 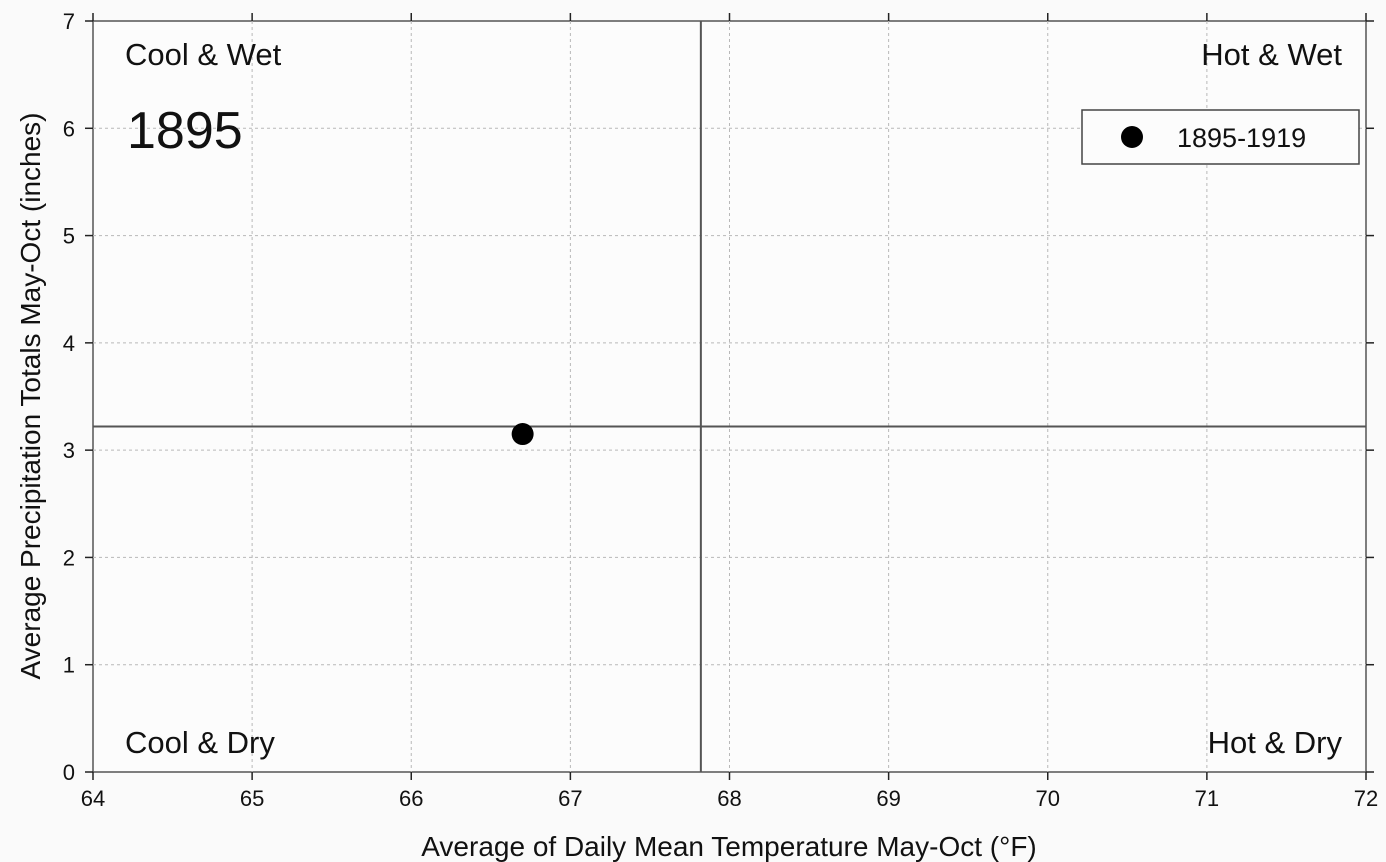 I want to click on x-tick-label: 69, so click(x=888, y=798).